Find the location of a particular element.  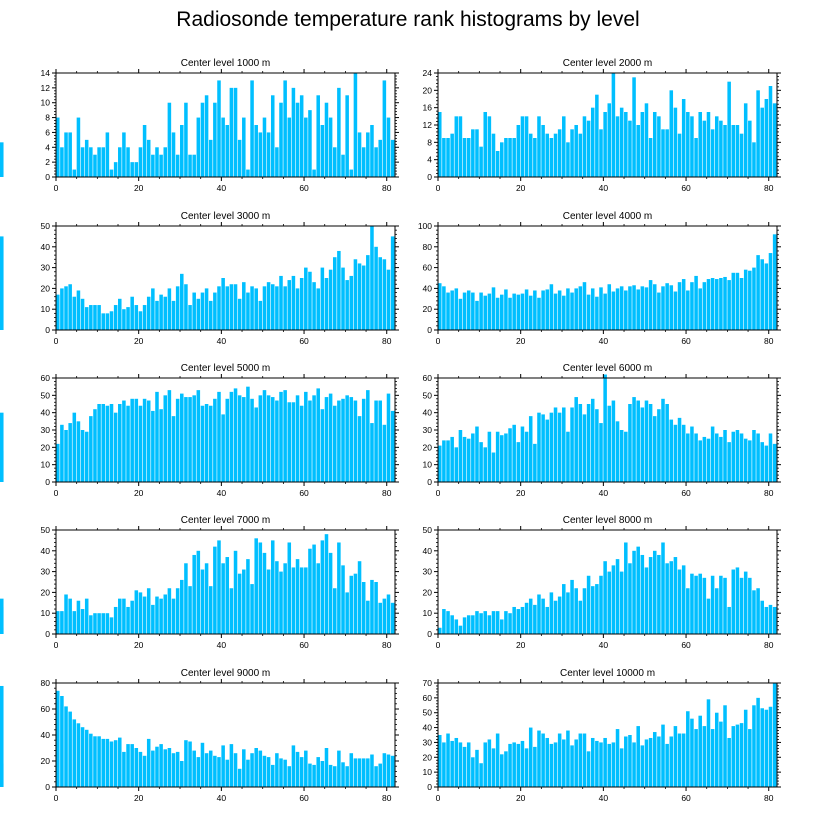

x-tick-label: 60 is located at coordinates (686, 493).